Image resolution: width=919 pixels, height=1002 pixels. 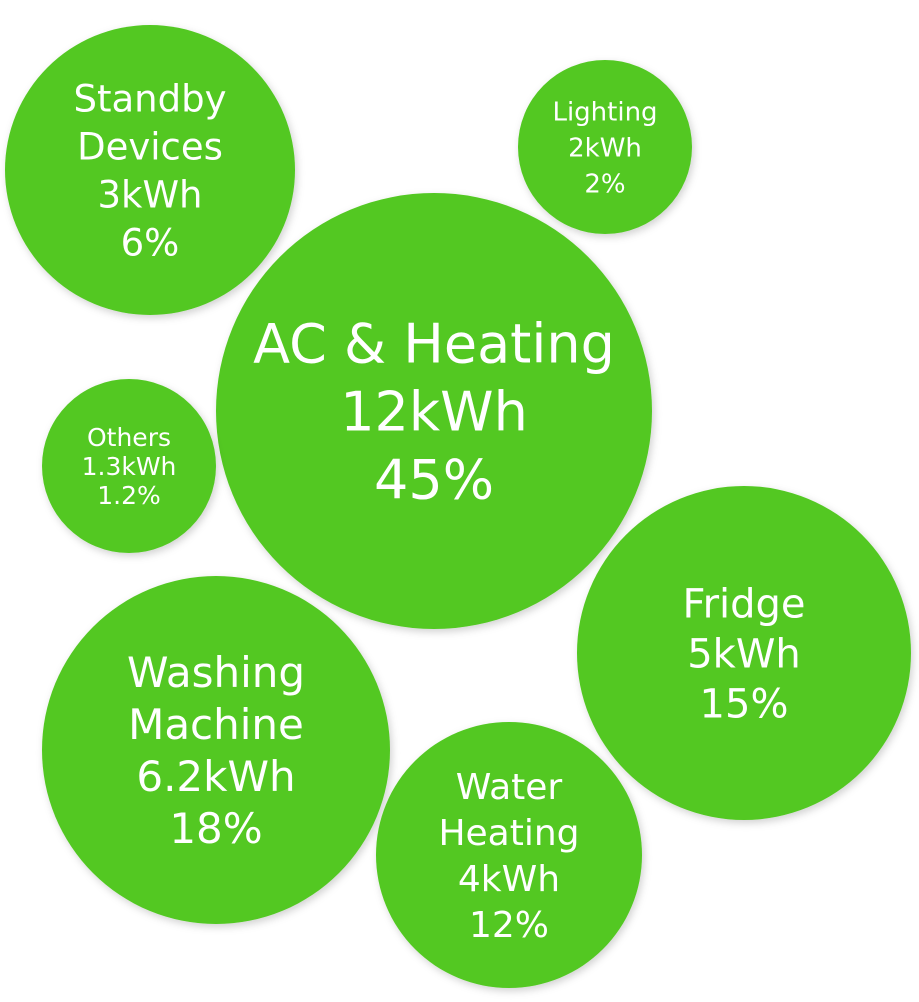 I want to click on bubble-standby-devices-name-1: Standby, so click(x=150, y=98).